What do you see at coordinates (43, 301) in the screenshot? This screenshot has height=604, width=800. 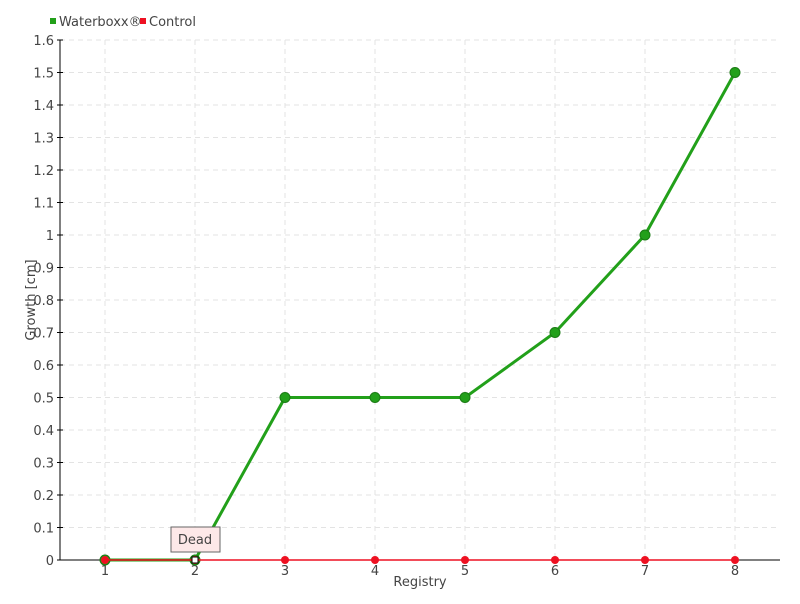 I see `y-tick-label: 0.8` at bounding box center [43, 301].